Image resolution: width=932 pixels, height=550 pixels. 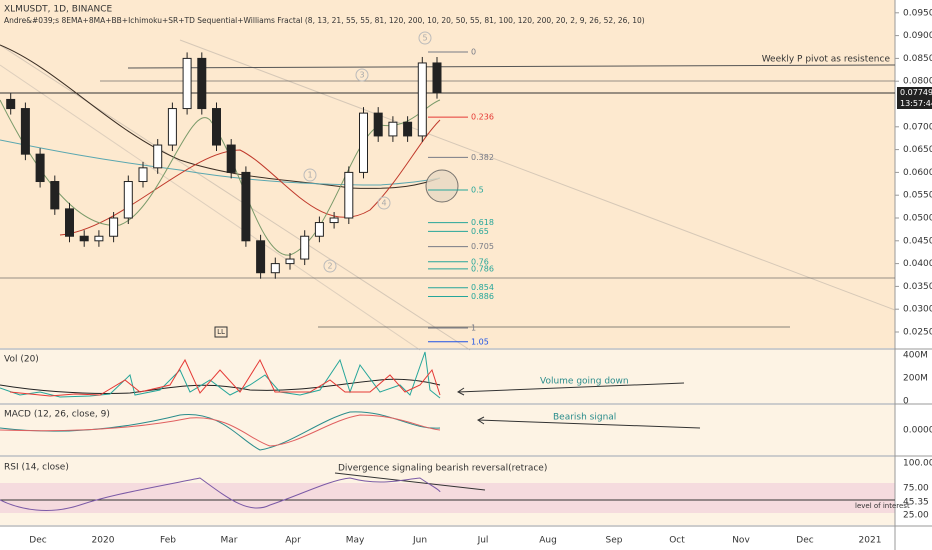 What do you see at coordinates (221, 332) in the screenshot?
I see `annotation: LL` at bounding box center [221, 332].